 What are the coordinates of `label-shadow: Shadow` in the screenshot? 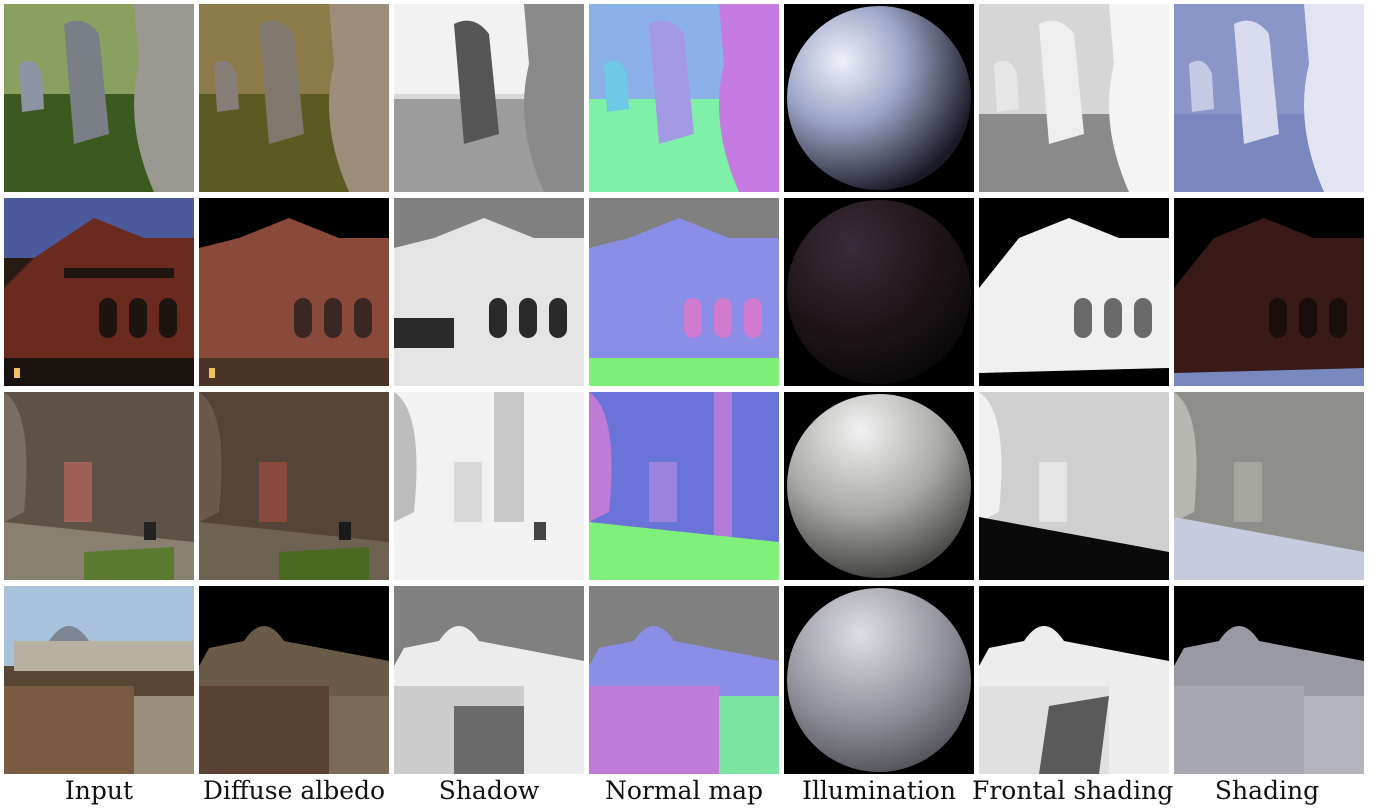 It's located at (489, 790).